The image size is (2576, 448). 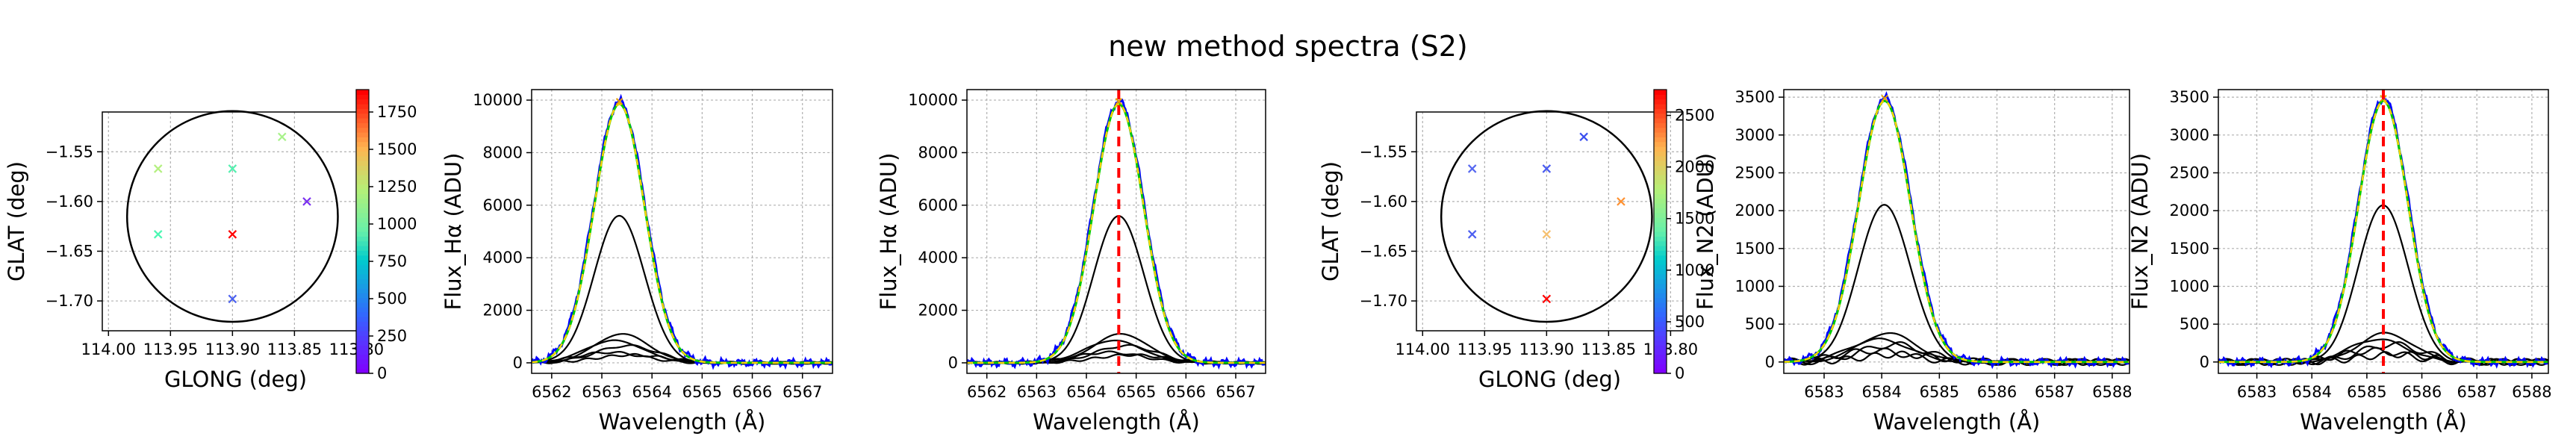 What do you see at coordinates (392, 261) in the screenshot?
I see `colorbar-tick-label: 750` at bounding box center [392, 261].